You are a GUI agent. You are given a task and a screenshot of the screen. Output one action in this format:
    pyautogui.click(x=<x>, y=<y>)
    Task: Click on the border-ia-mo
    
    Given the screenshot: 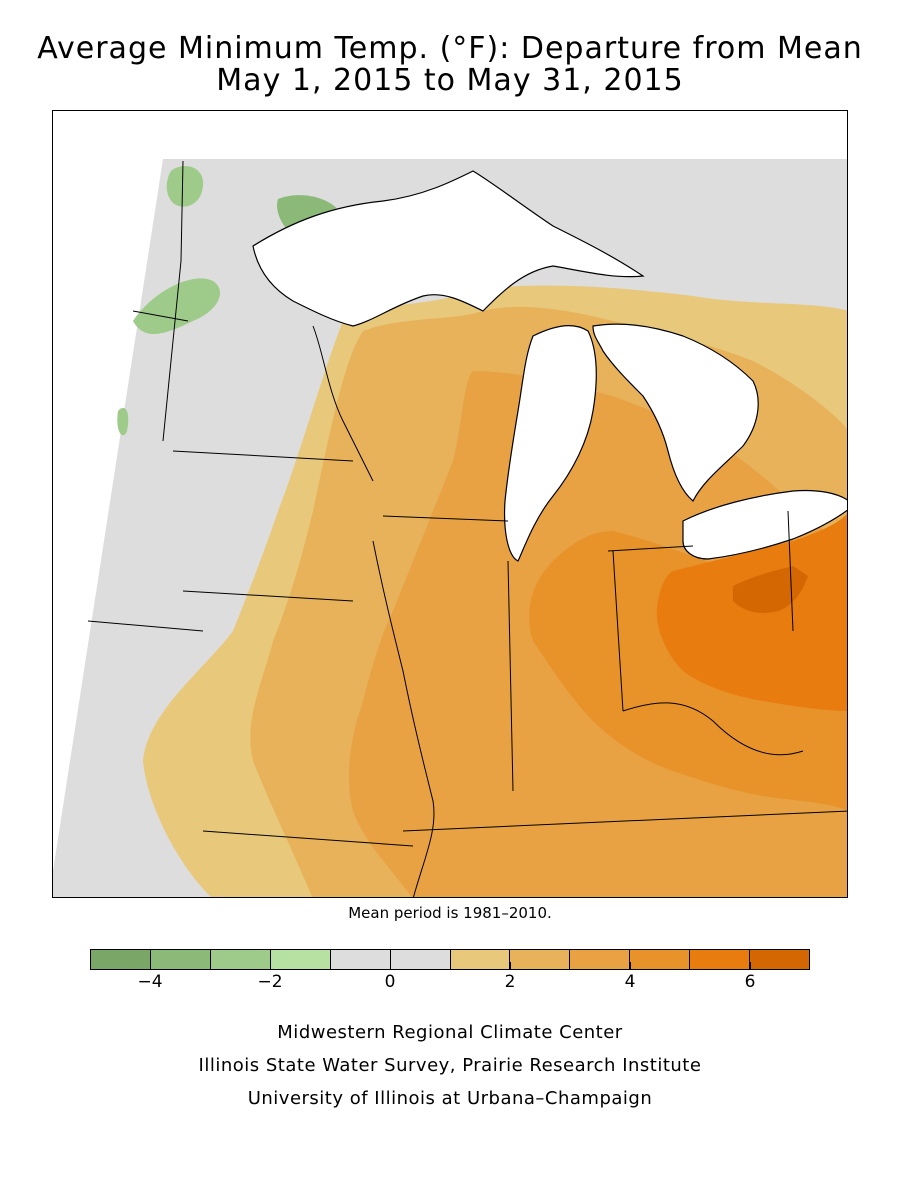 What is the action you would take?
    pyautogui.click(x=268, y=596)
    